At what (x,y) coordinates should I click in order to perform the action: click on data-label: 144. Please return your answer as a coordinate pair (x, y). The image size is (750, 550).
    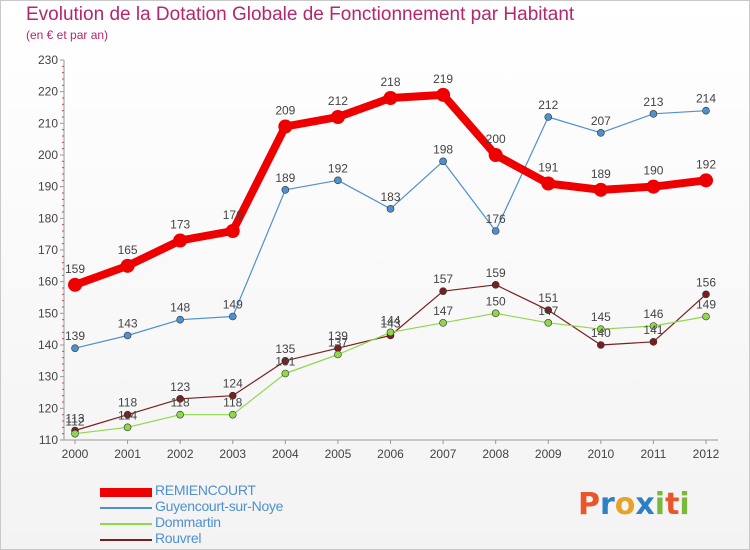
    Looking at the image, I should click on (390, 320).